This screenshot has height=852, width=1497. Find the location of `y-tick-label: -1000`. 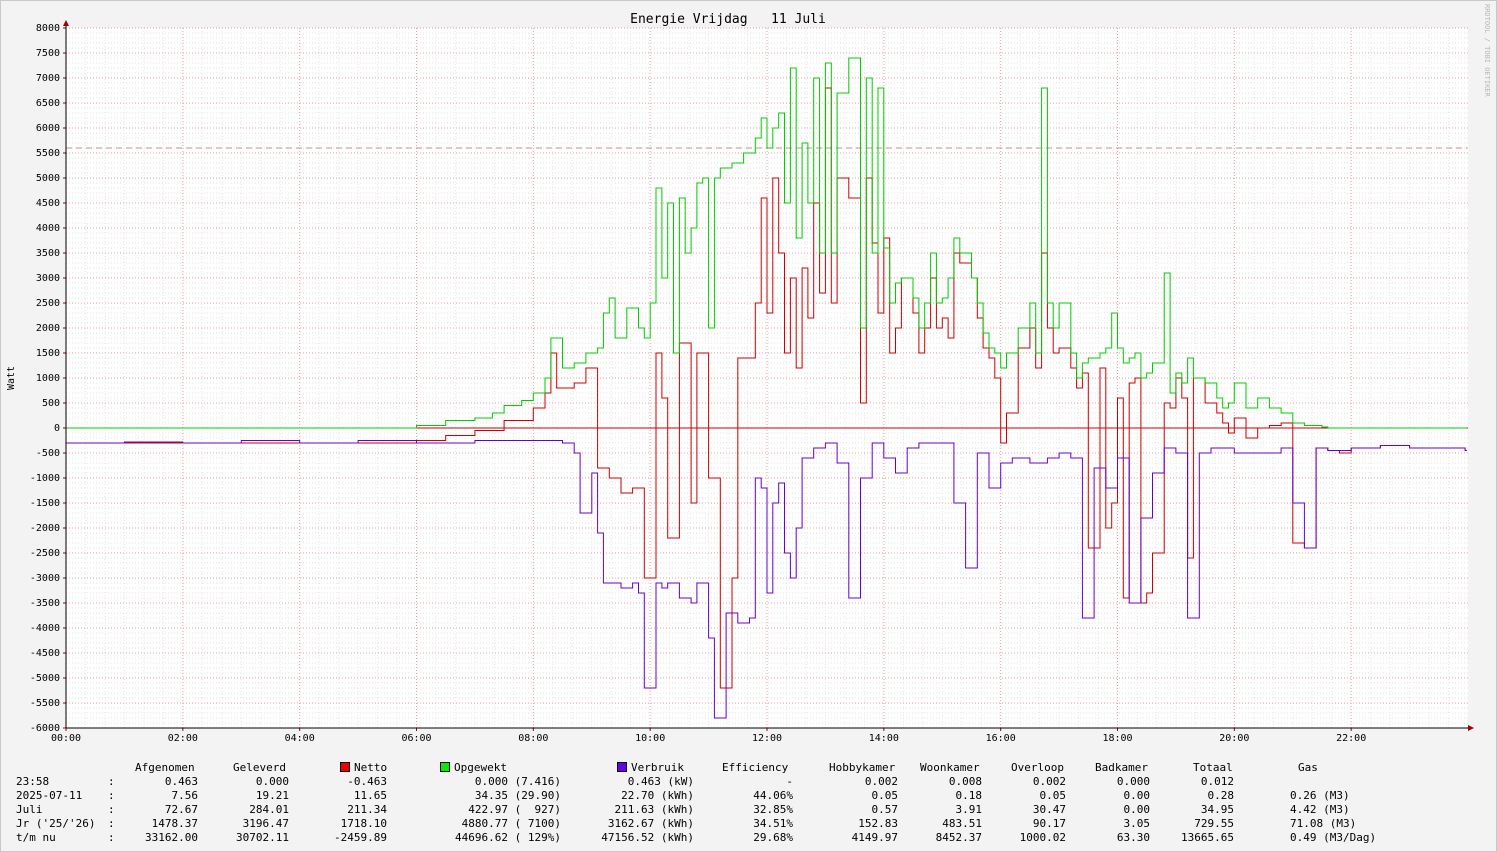

y-tick-label: -1000 is located at coordinates (45, 478).